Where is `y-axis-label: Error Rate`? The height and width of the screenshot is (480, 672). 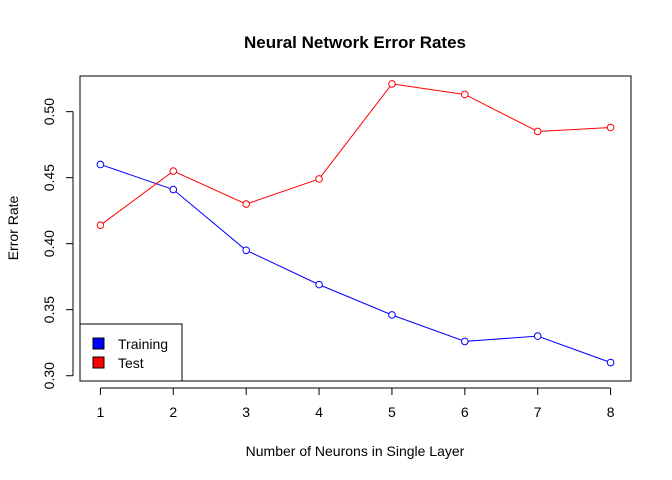
y-axis-label: Error Rate is located at coordinates (13, 228).